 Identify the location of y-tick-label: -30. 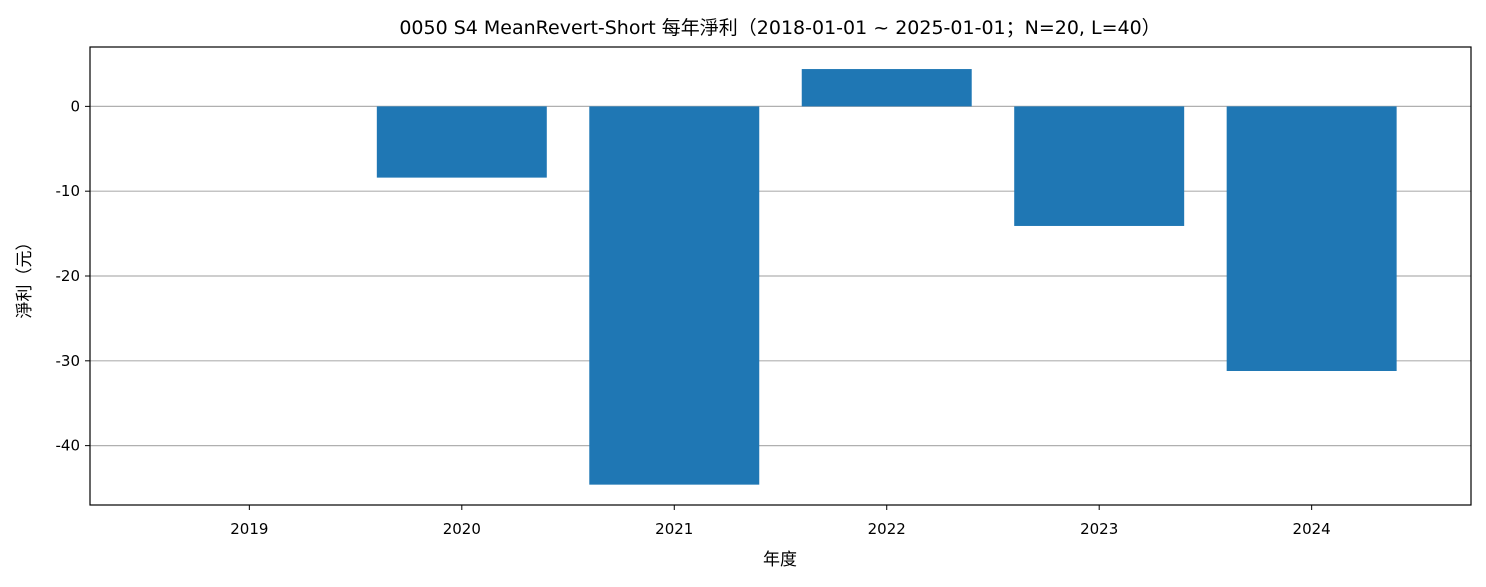
(68, 361).